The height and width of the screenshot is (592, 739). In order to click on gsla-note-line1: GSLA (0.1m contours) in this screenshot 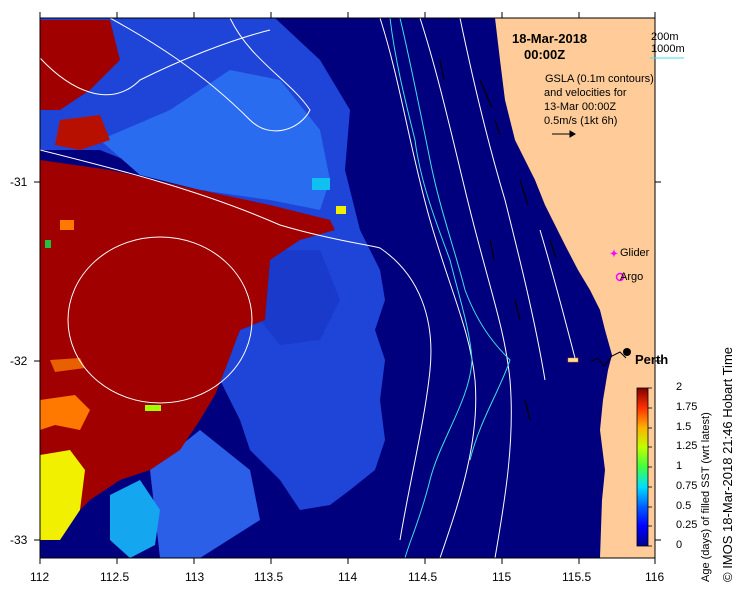, I will do `click(599, 79)`.